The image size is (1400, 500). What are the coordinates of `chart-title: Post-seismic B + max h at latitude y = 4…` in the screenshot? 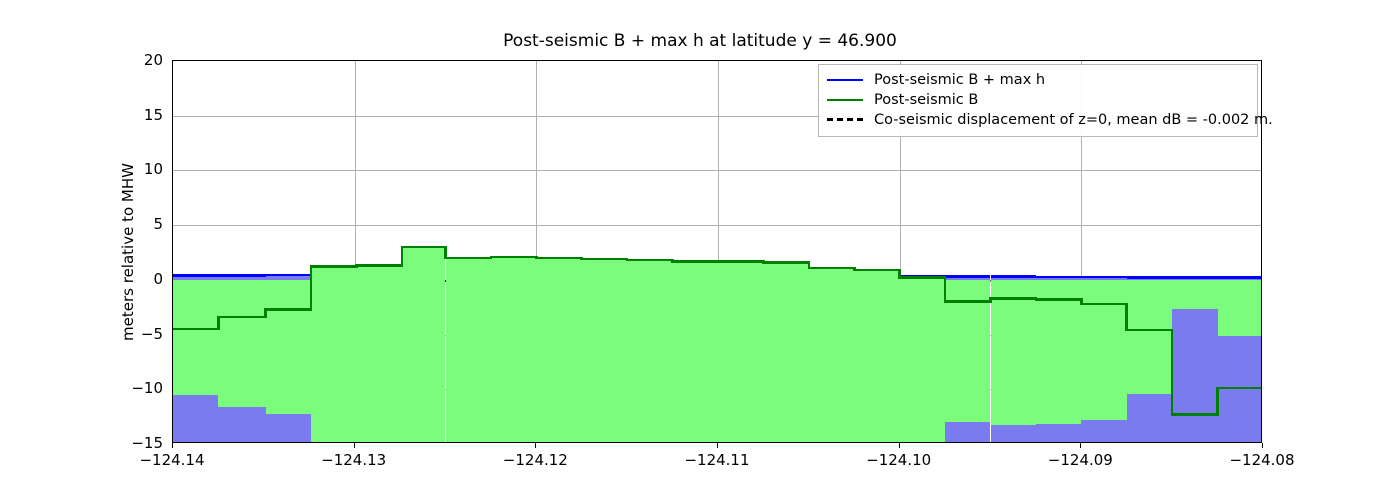 It's located at (700, 41).